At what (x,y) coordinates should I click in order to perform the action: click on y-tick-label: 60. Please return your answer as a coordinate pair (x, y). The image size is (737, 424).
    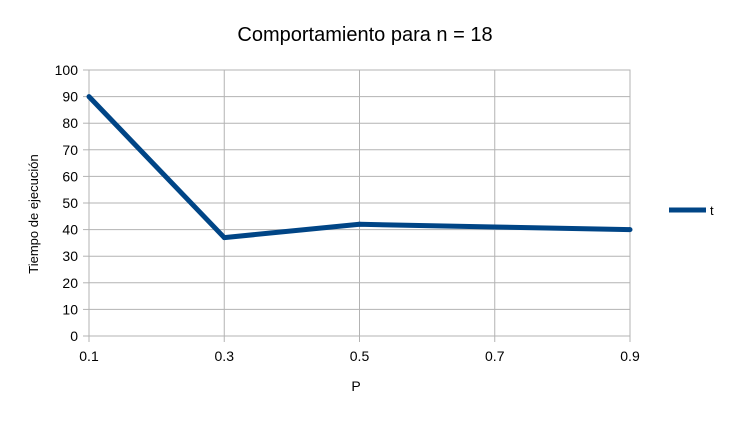
    Looking at the image, I should click on (70, 176).